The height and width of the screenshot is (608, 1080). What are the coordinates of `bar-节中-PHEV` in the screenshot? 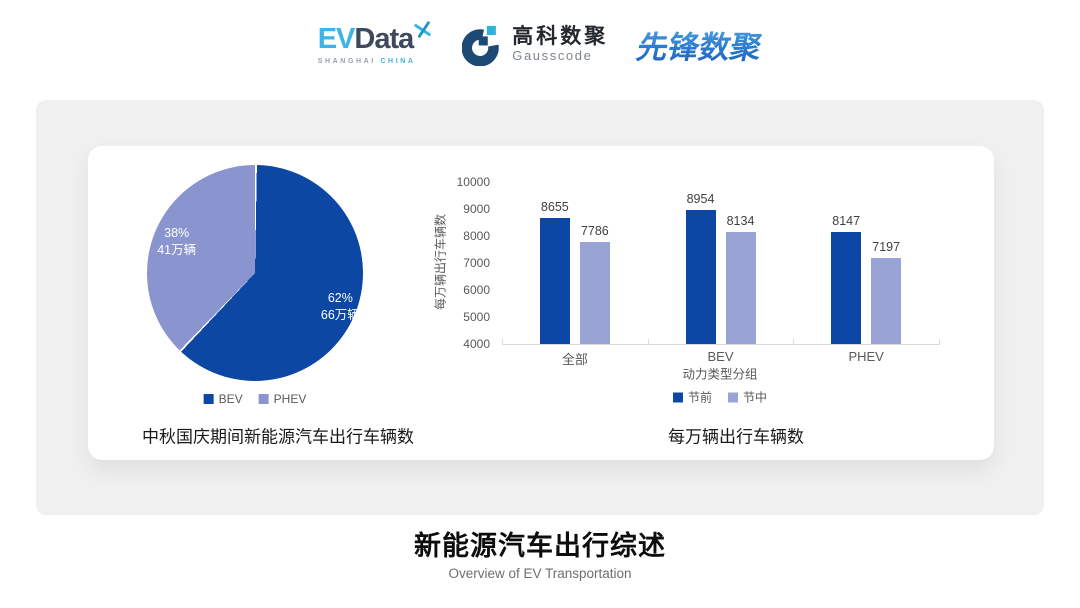 It's located at (886, 300).